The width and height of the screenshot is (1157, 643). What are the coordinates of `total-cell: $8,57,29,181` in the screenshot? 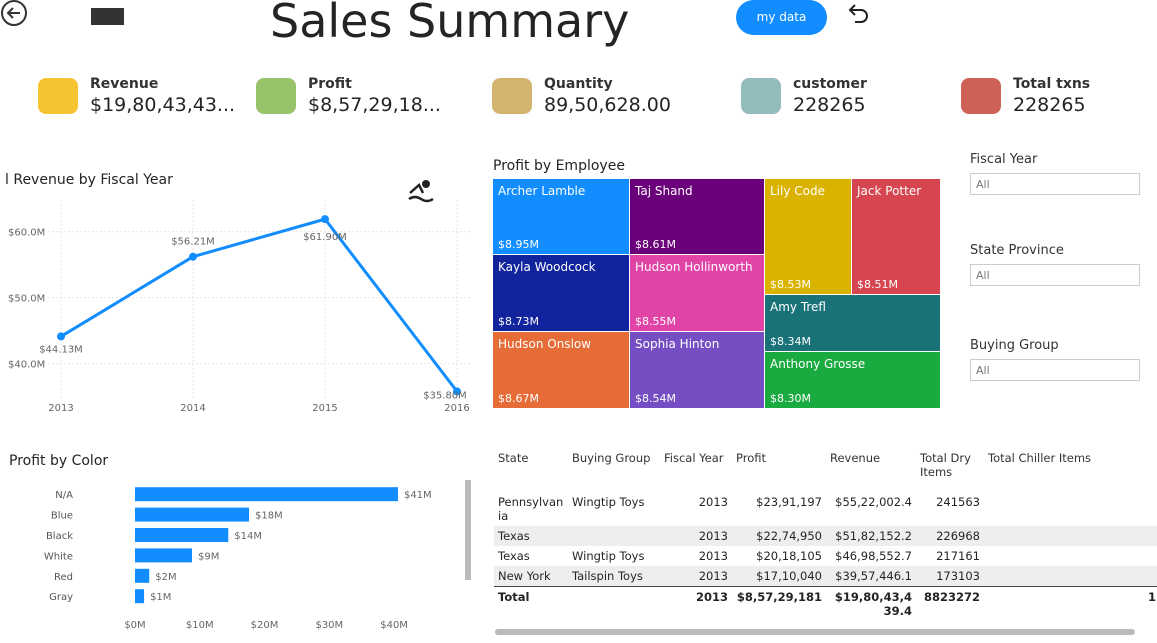 It's located at (779, 603).